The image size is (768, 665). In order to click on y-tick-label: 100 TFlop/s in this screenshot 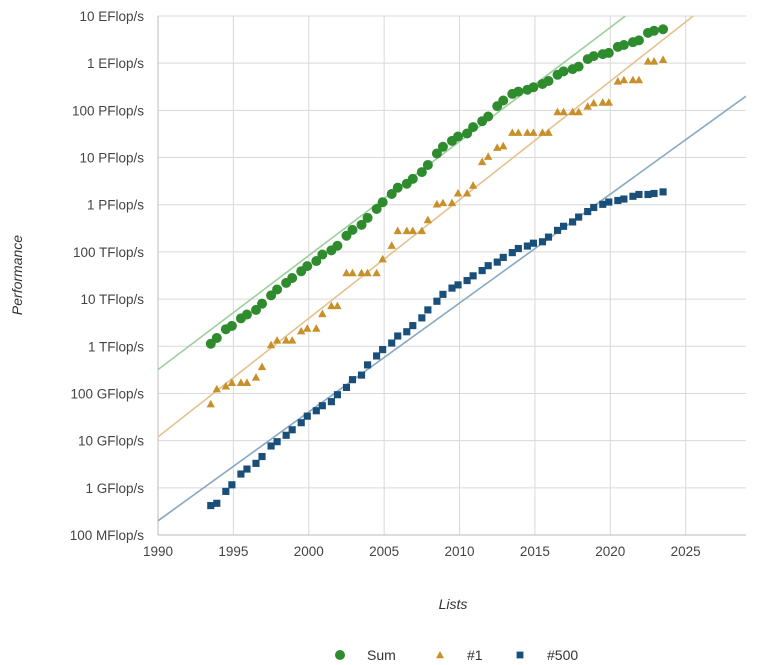, I will do `click(108, 252)`.